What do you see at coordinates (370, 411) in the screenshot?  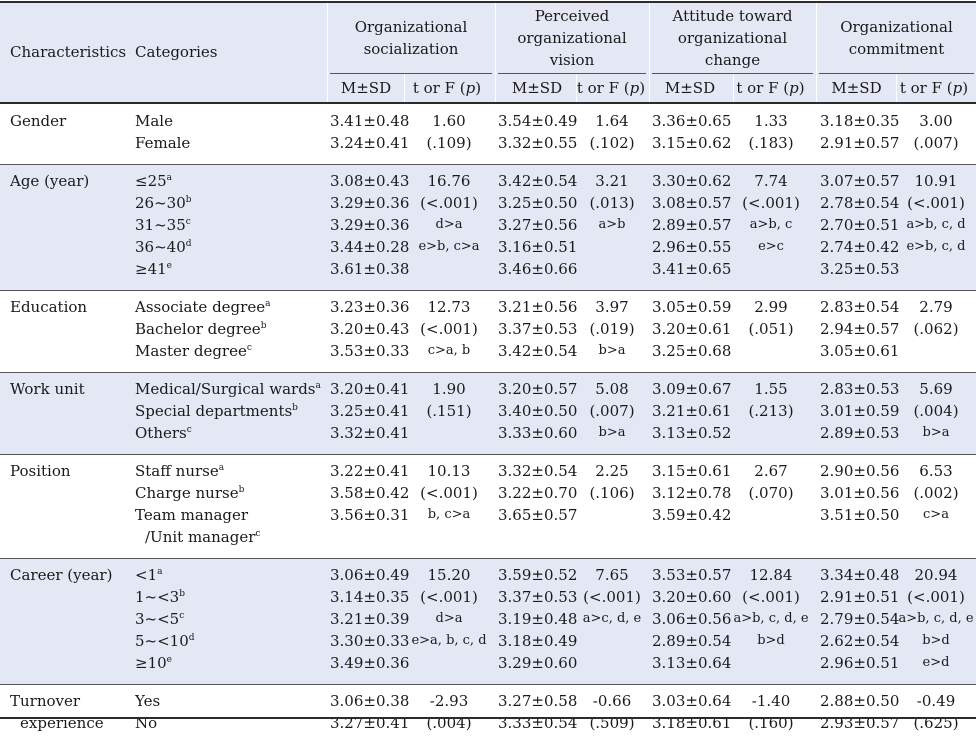 I see `mean-sd-value: 3.25±0.41` at bounding box center [370, 411].